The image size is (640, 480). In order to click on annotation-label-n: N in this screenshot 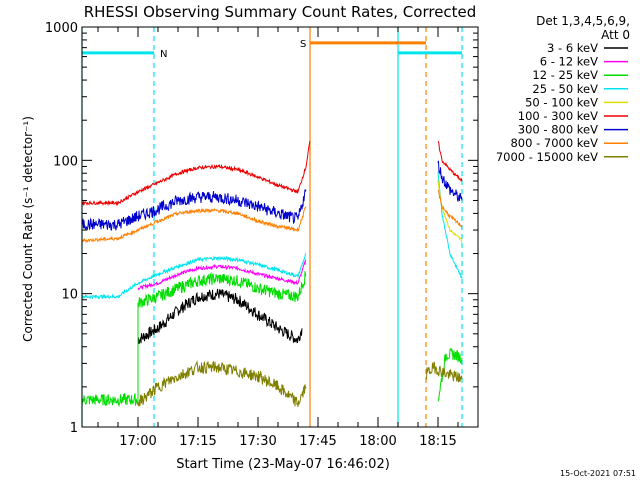, I will do `click(163, 54)`.